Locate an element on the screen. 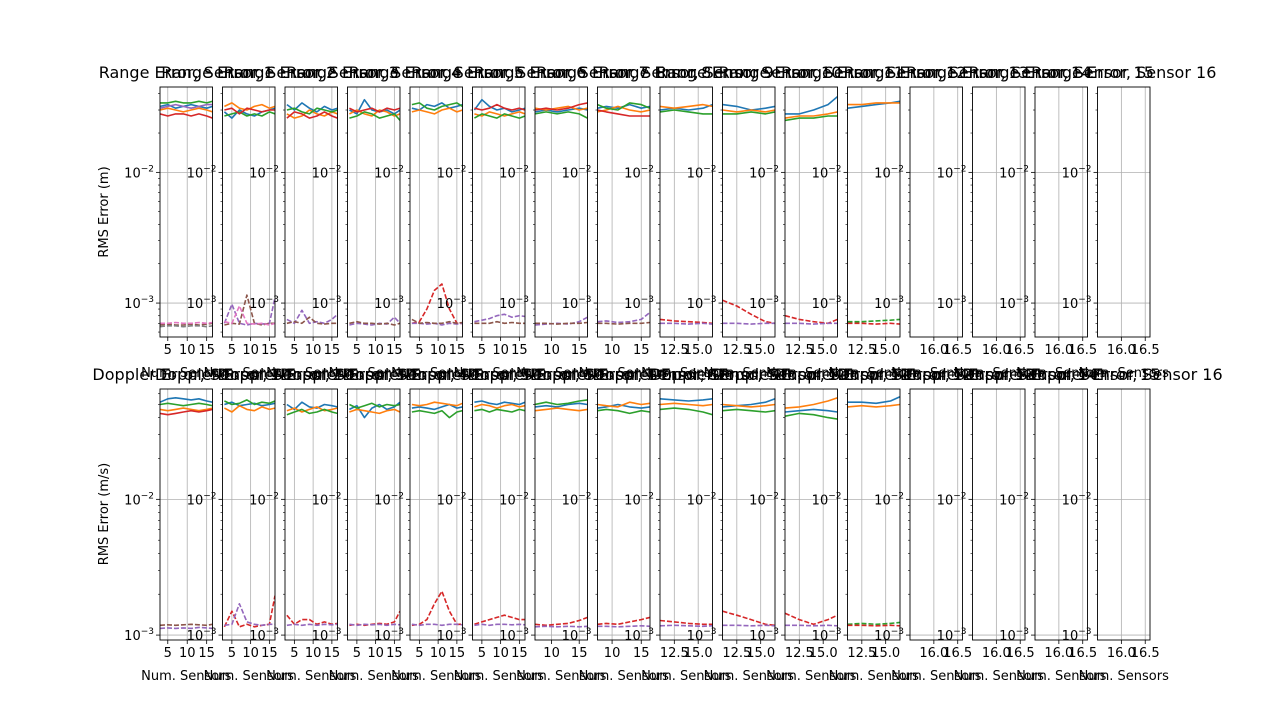 The width and height of the screenshot is (1280, 720). subplot-title: Range Error, Sensor 4 is located at coordinates (373, 72).